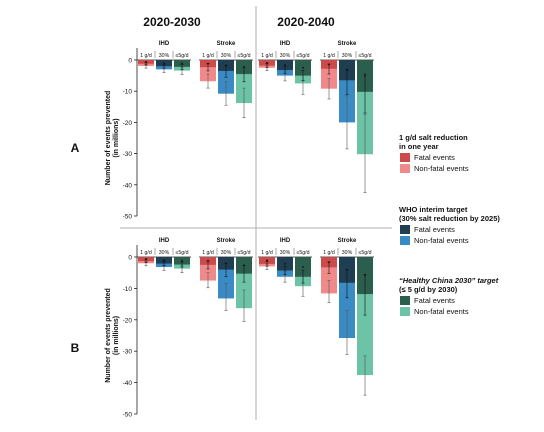 Image resolution: width=544 pixels, height=432 pixels. I want to click on y-axis-label-line: (in millions), so click(116, 137).